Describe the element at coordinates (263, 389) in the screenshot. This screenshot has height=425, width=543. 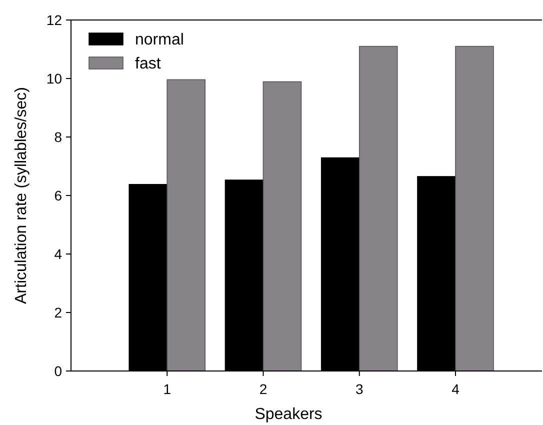
I see `x-tick-label: 2` at that location.